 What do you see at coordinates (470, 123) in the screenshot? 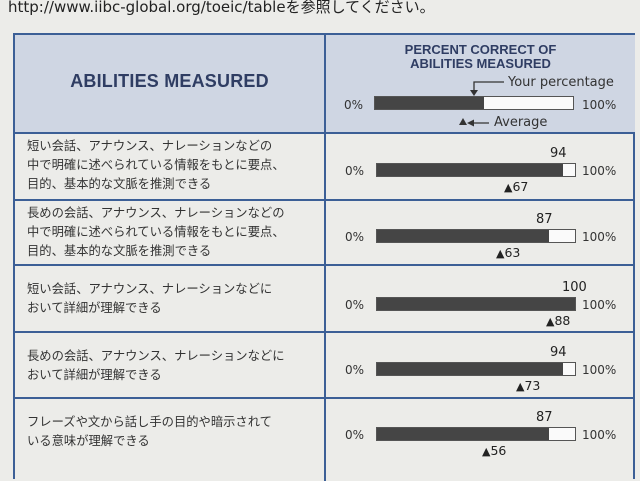
I see `average-arrow-head` at bounding box center [470, 123].